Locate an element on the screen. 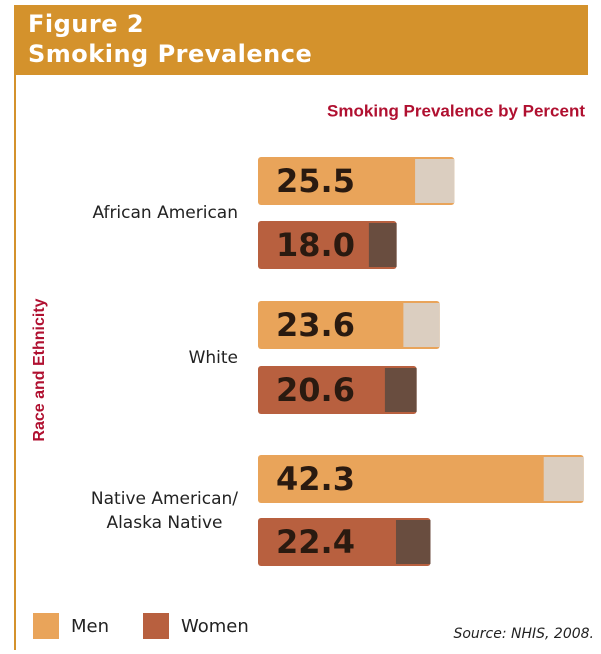 The height and width of the screenshot is (654, 601). value-label: 25.5 is located at coordinates (315, 181).